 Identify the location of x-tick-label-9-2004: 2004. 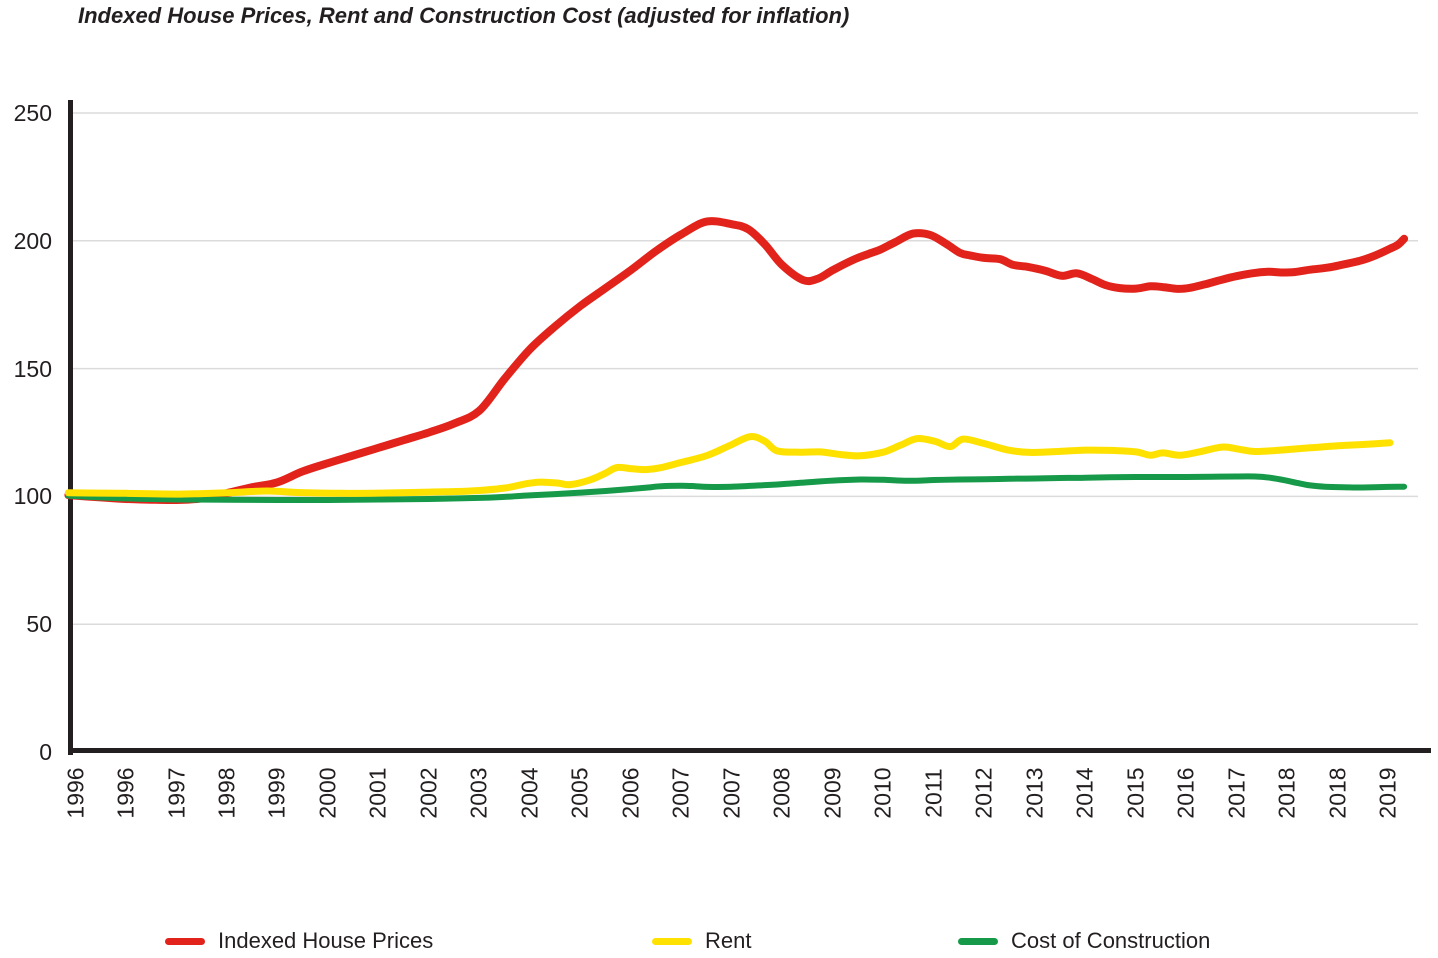
(529, 793).